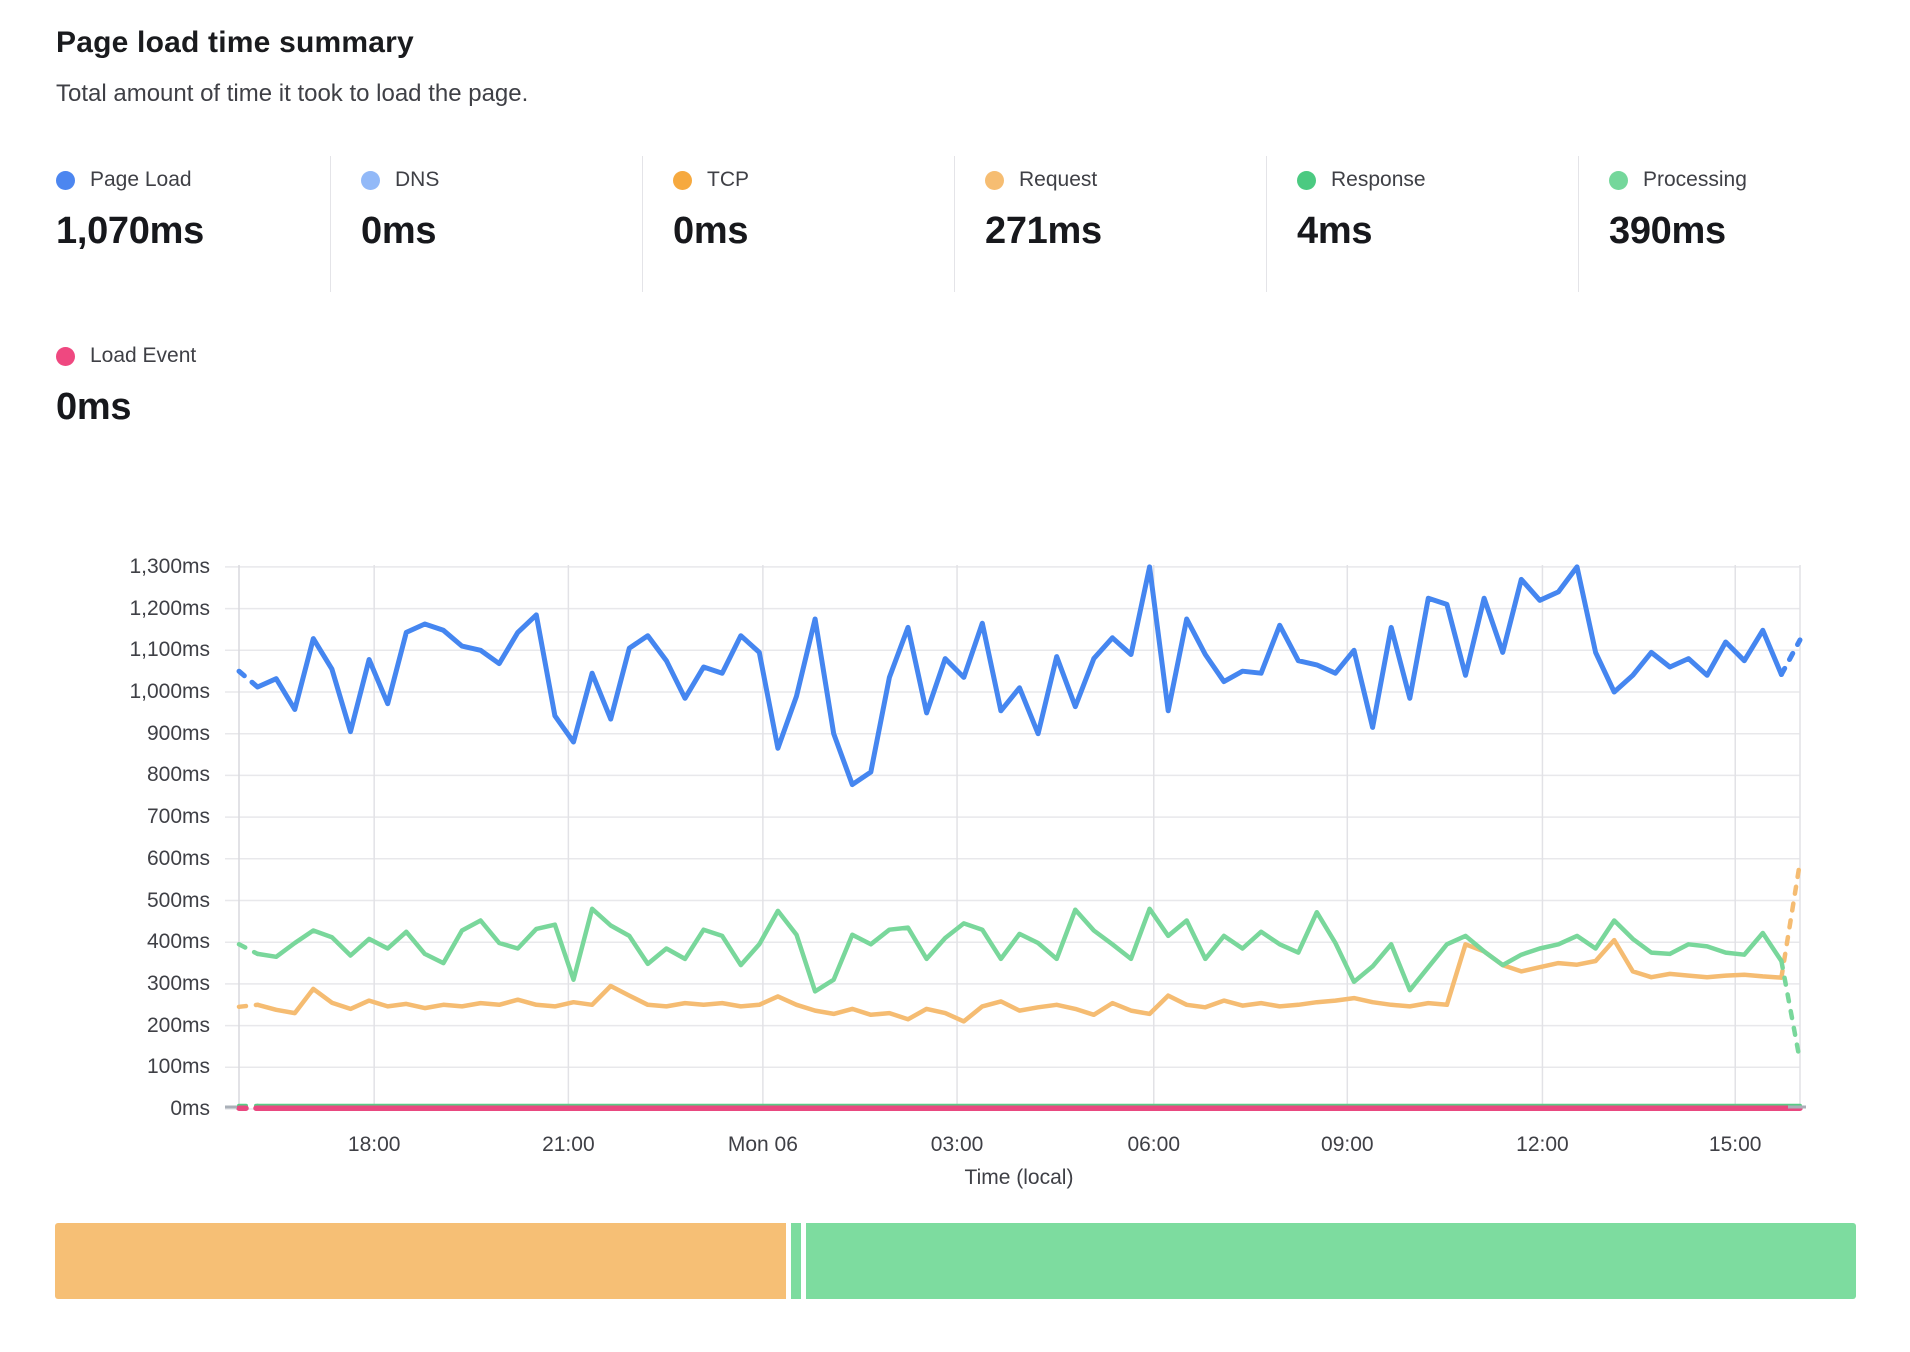  I want to click on series-processing-lead-dash, so click(248, 949).